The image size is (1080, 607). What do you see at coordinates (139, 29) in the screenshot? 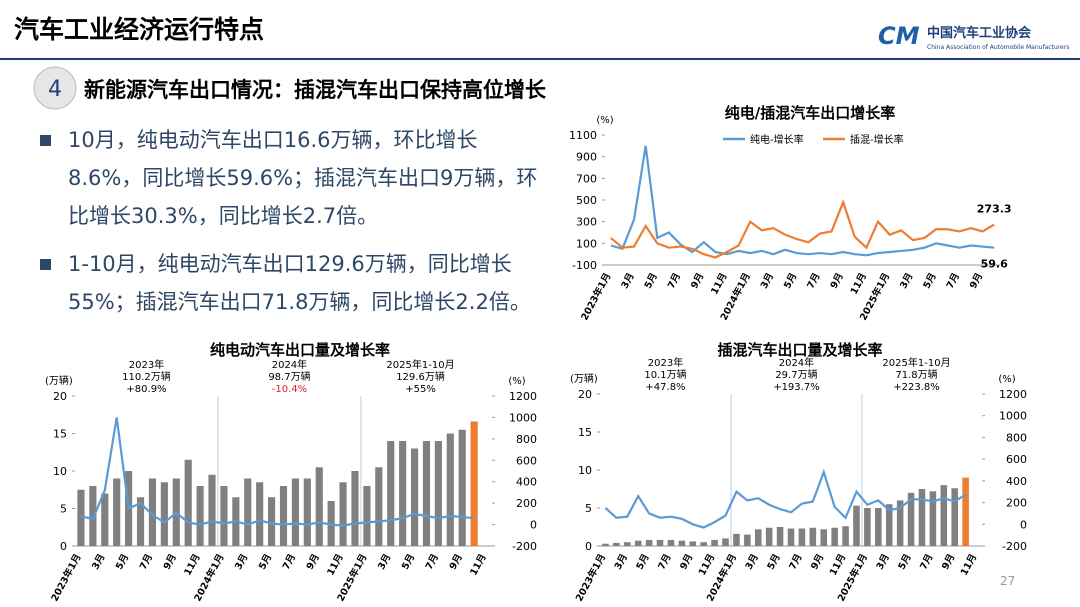
I see `header-title: 汽车工业经济运行特点` at bounding box center [139, 29].